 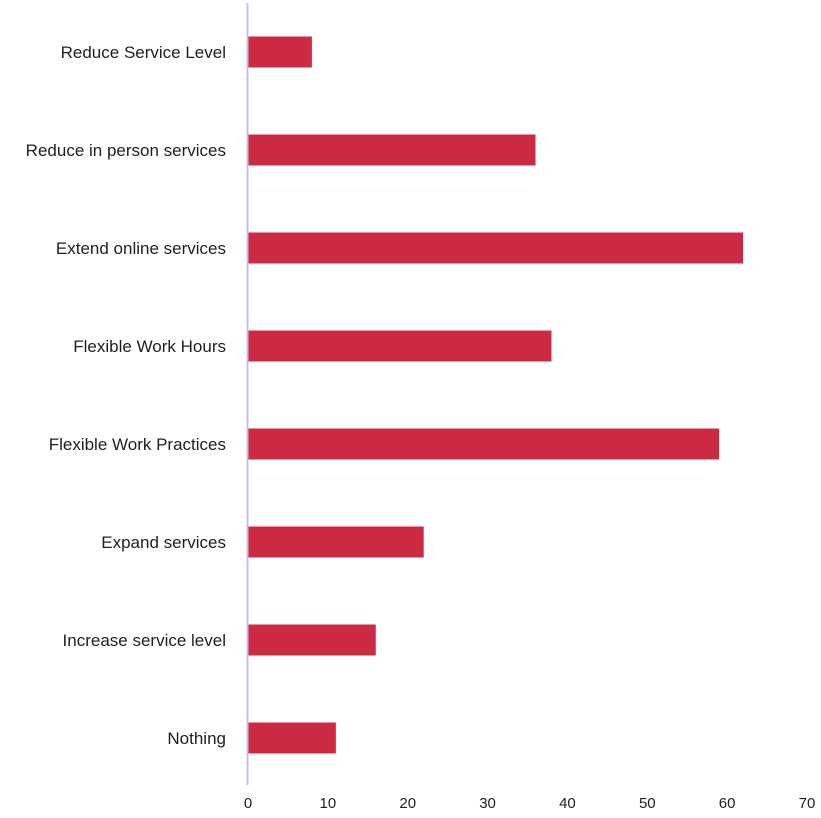 What do you see at coordinates (144, 640) in the screenshot?
I see `category-label: Increase service level` at bounding box center [144, 640].